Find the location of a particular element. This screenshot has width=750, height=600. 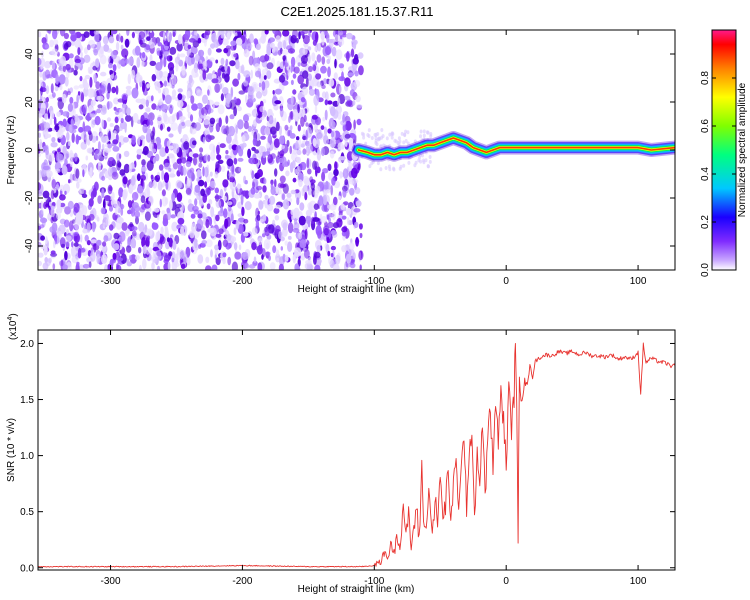

y-tick-label: 20 is located at coordinates (29, 102).